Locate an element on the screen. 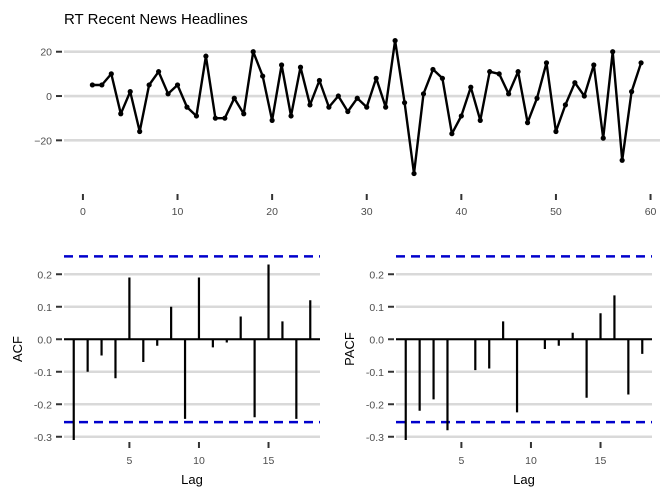 The image size is (664, 498). ts-x-tick-label-6: 60 is located at coordinates (651, 212).